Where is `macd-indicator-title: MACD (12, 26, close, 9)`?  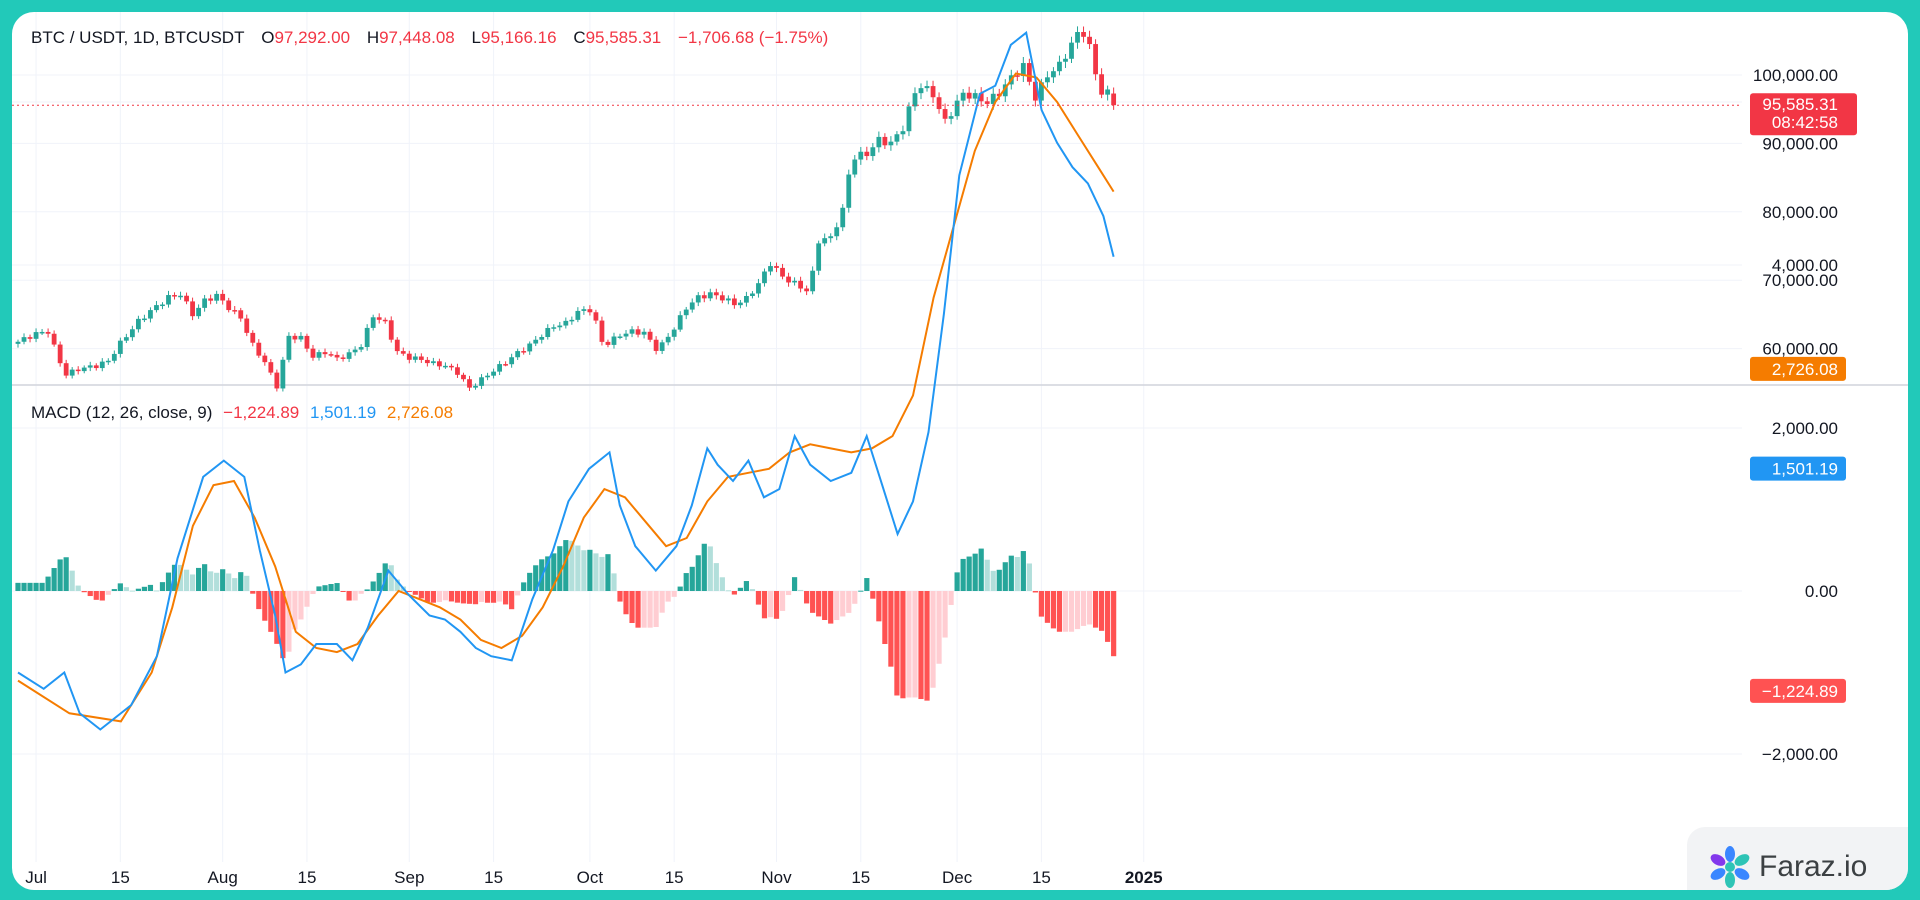
macd-indicator-title: MACD (12, 26, close, 9) is located at coordinates (122, 412).